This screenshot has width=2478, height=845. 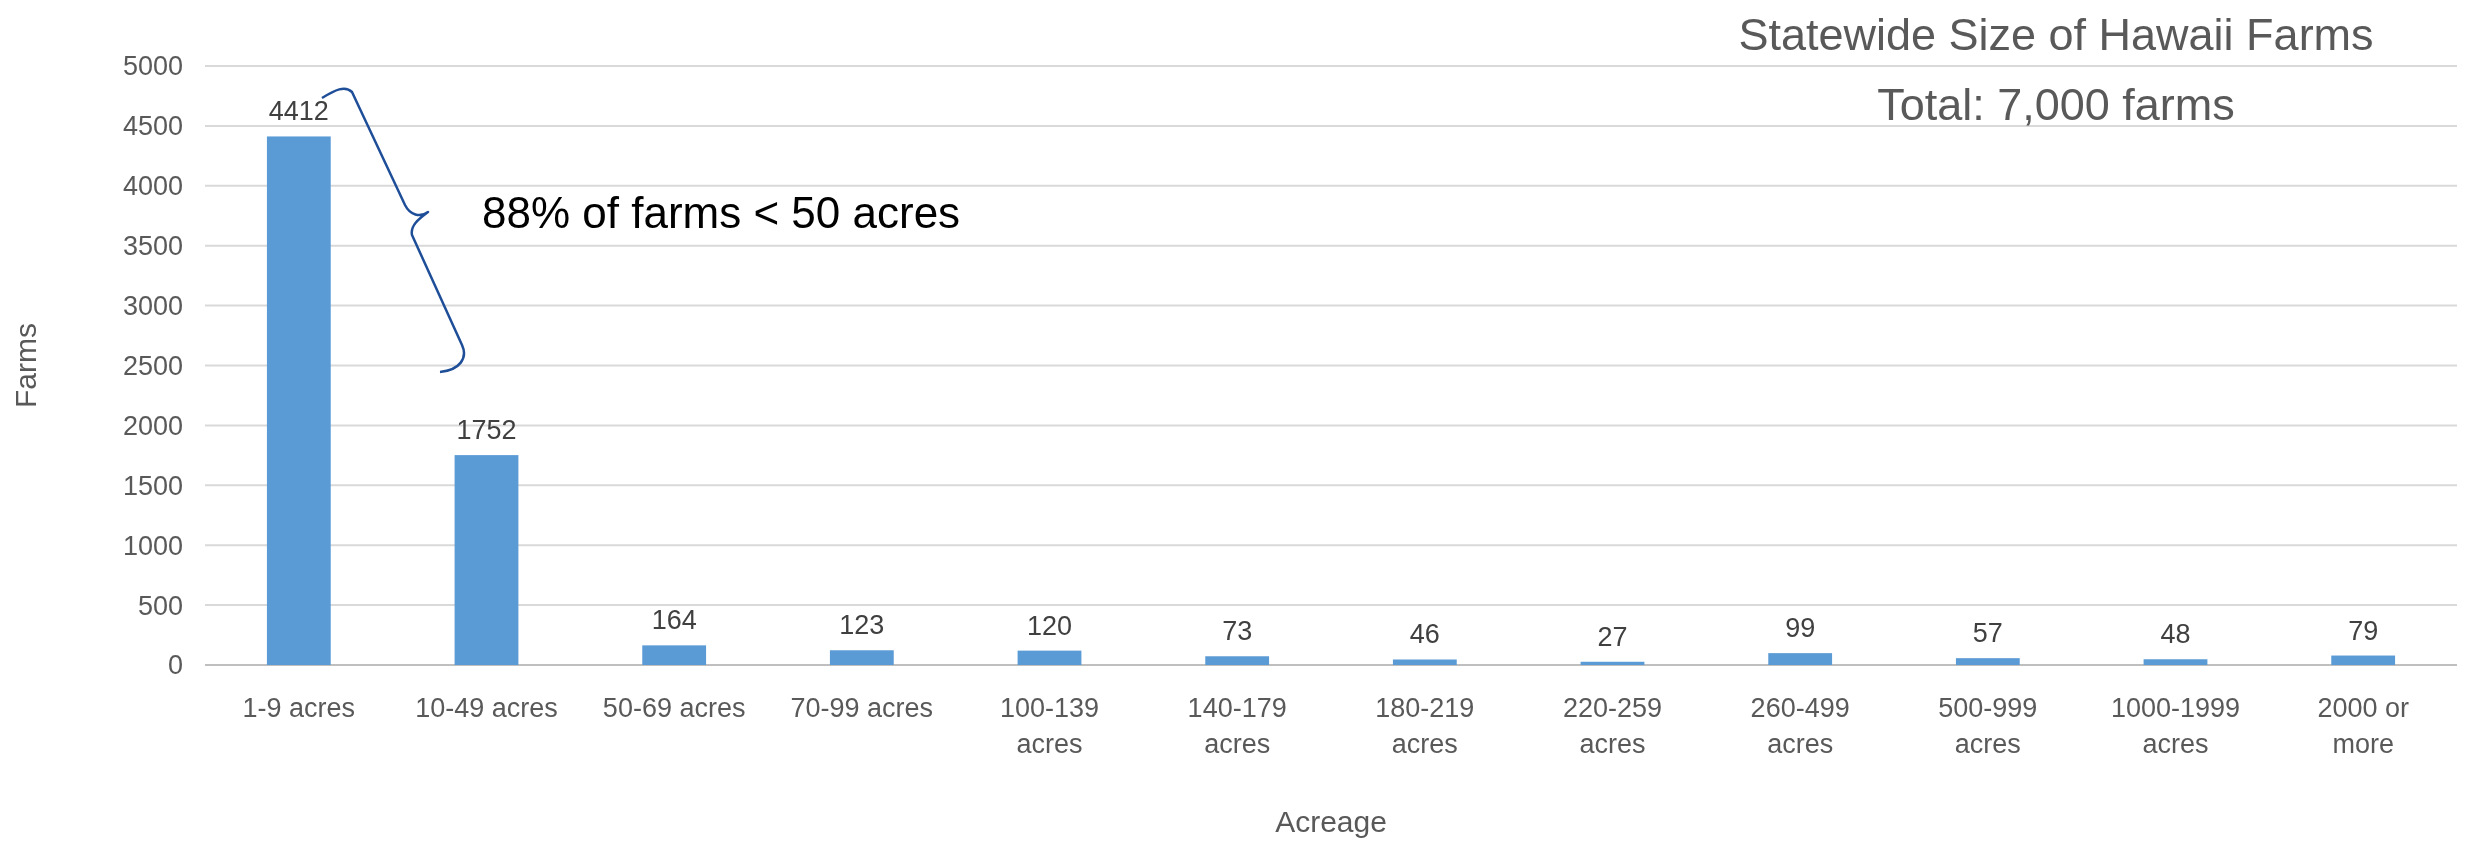 I want to click on data-label: 73, so click(x=1237, y=631).